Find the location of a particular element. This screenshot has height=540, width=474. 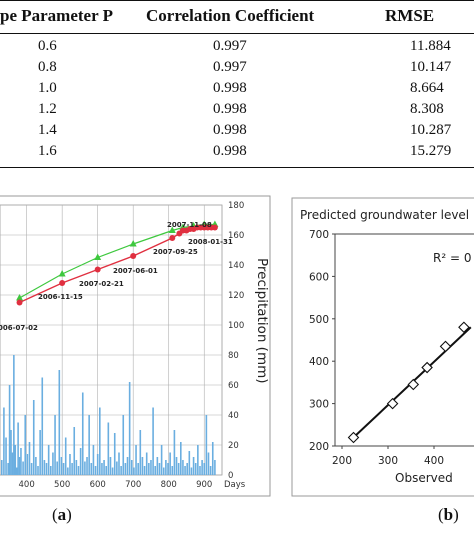

y-right-tick-label: 100 is located at coordinates (236, 326).